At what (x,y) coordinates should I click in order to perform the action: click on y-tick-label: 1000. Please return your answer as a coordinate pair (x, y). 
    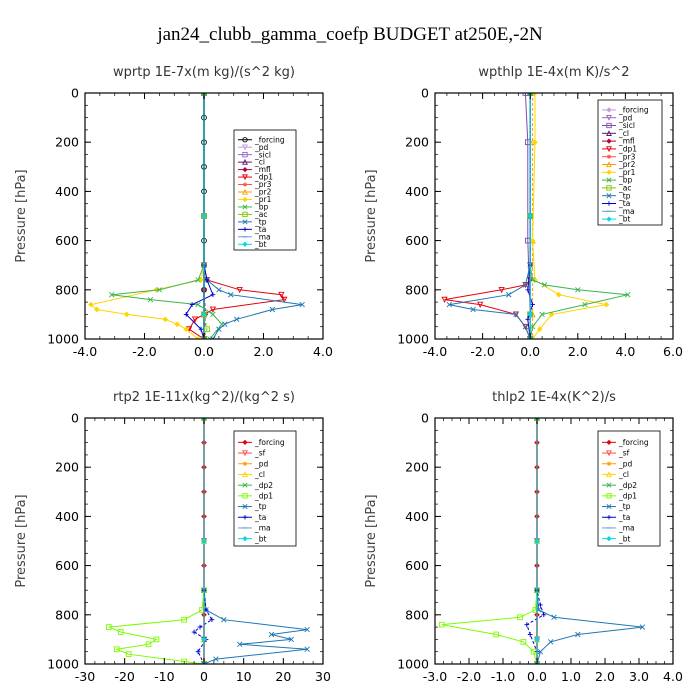
    Looking at the image, I should click on (413, 339).